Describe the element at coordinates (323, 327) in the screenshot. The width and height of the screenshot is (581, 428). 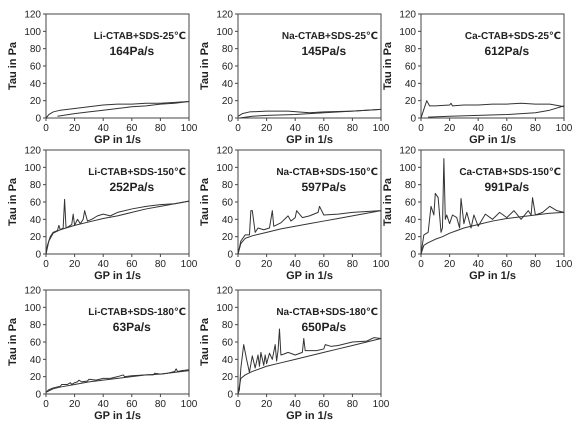
I see `annotation: 650Pa/s` at that location.